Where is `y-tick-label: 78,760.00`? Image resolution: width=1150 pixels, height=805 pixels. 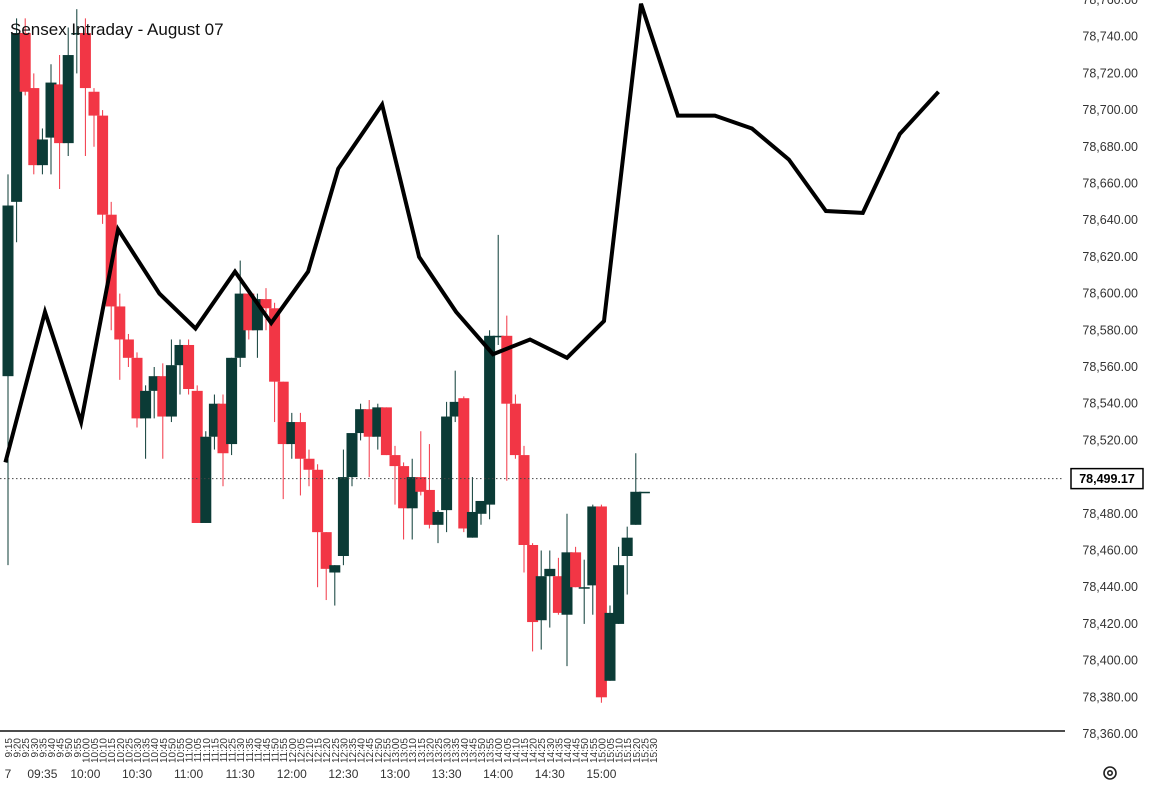
y-tick-label: 78,760.00 is located at coordinates (1110, 3).